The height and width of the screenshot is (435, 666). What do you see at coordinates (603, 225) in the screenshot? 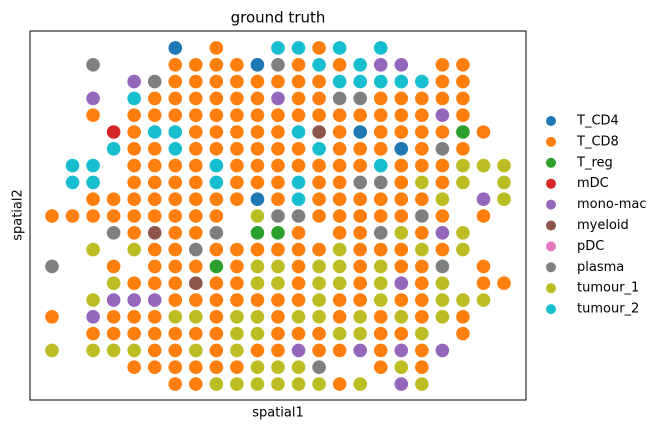
I see `legend-label: myeloid` at bounding box center [603, 225].